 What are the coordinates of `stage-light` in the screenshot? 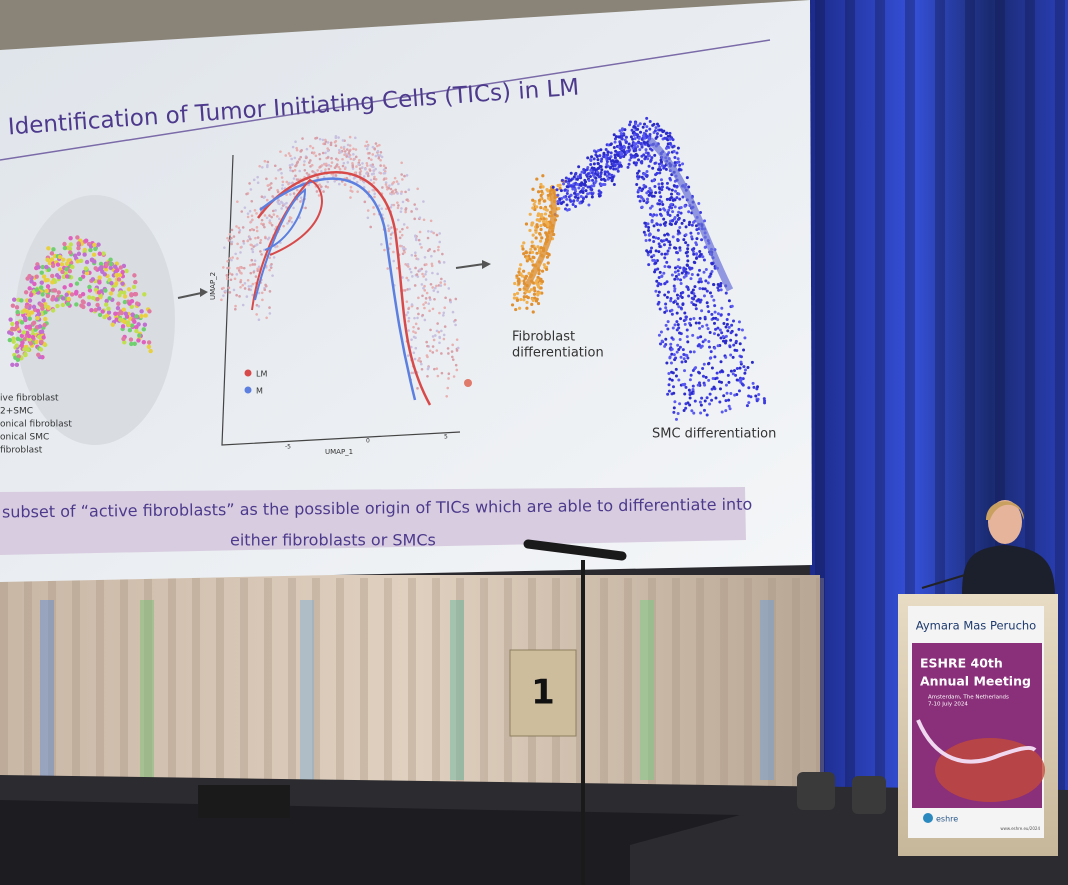 It's located at (869, 795).